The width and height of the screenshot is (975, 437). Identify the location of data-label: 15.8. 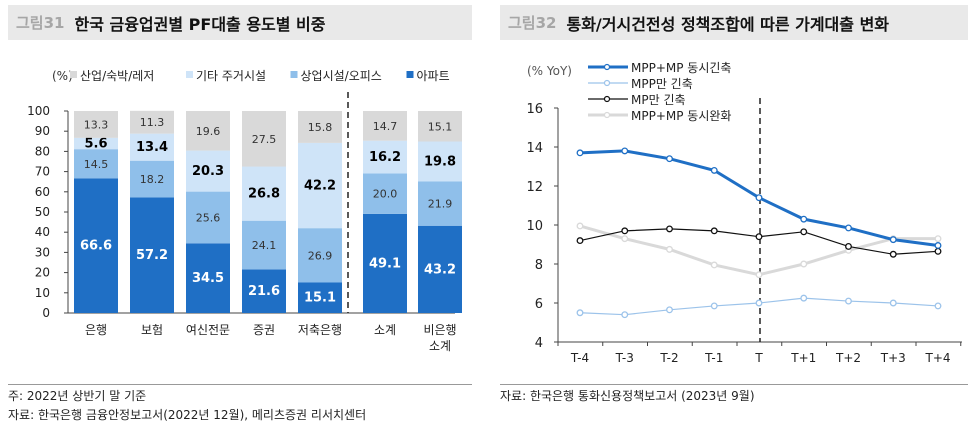
(320, 127).